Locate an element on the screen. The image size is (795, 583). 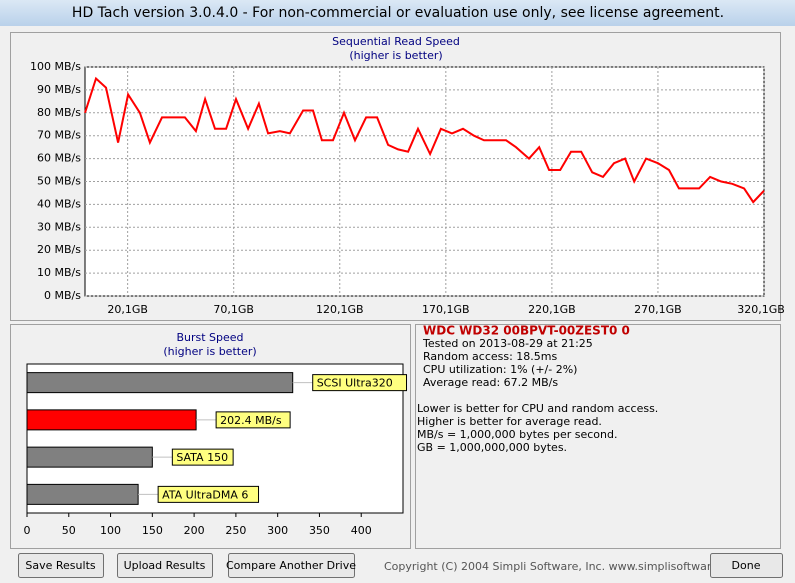
x-tick-label: 170,1GB is located at coordinates (446, 309).